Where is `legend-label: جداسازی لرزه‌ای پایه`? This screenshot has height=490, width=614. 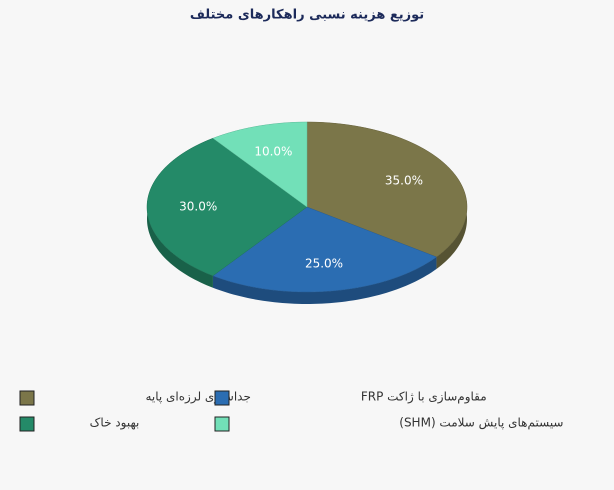 legend-label: جداسازی لرزه‌ای پایه is located at coordinates (197, 397).